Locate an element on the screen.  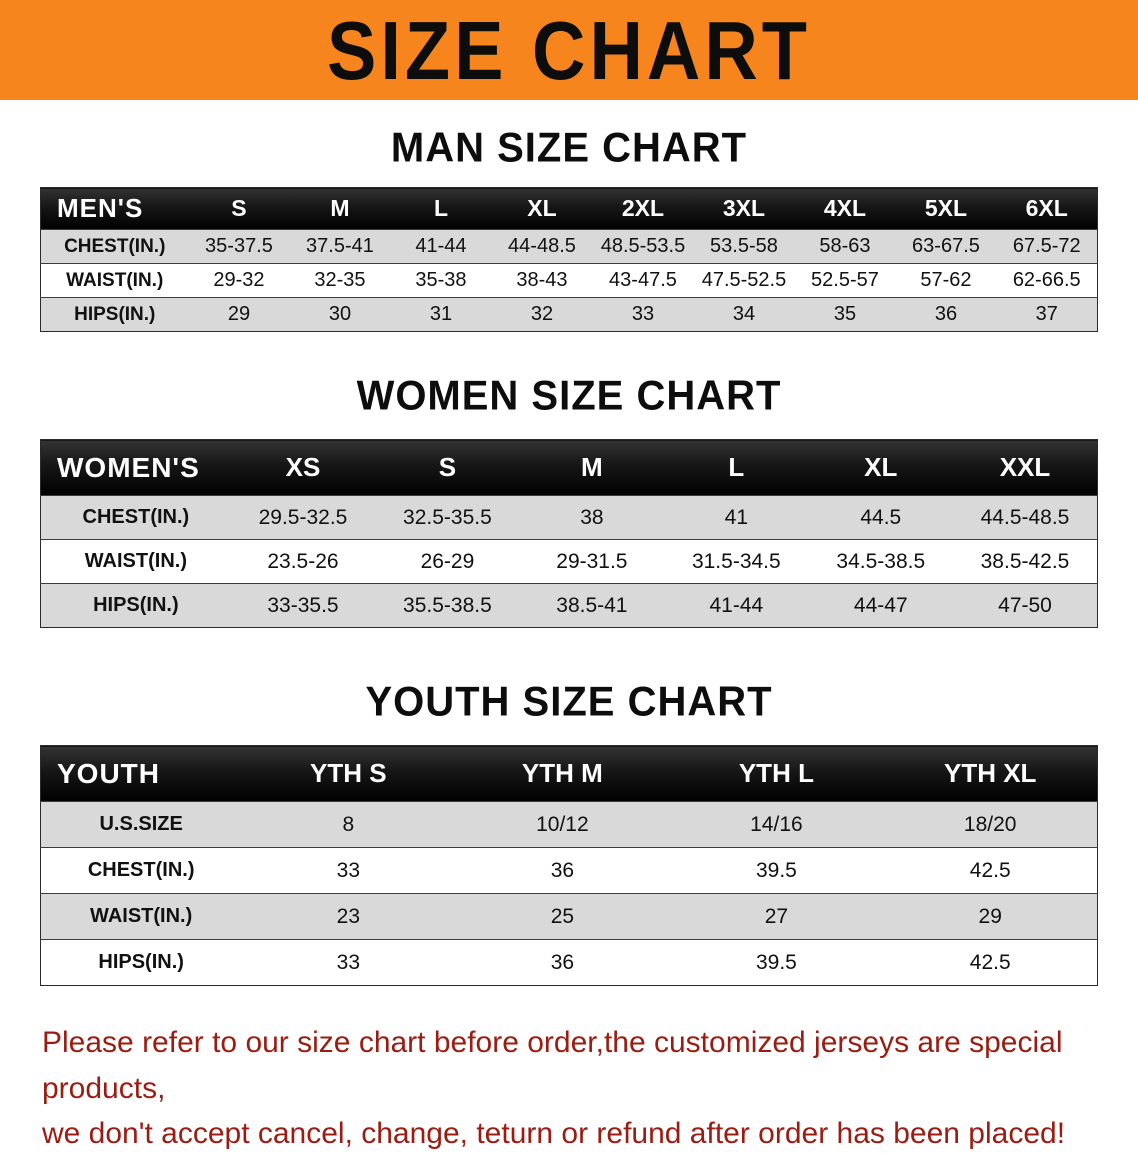
value-cell: 29.5-32.5 is located at coordinates (303, 517).